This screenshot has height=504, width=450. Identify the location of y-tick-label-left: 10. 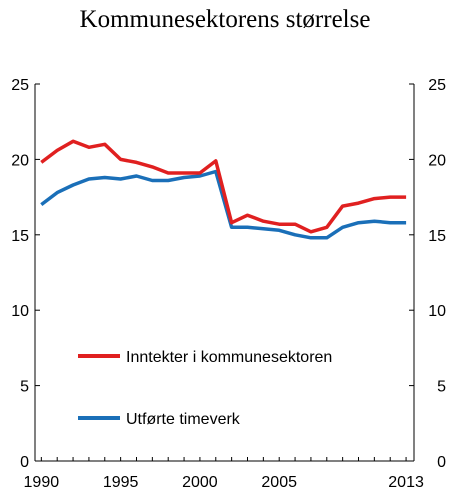
(20, 311).